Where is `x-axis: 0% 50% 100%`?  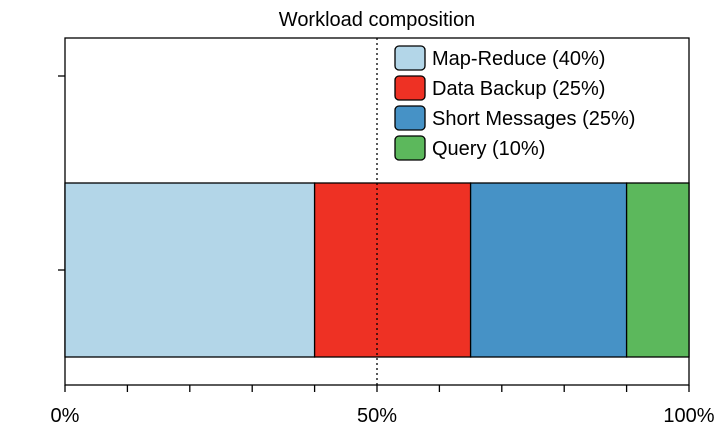 x-axis: 0% 50% 100% is located at coordinates (383, 406).